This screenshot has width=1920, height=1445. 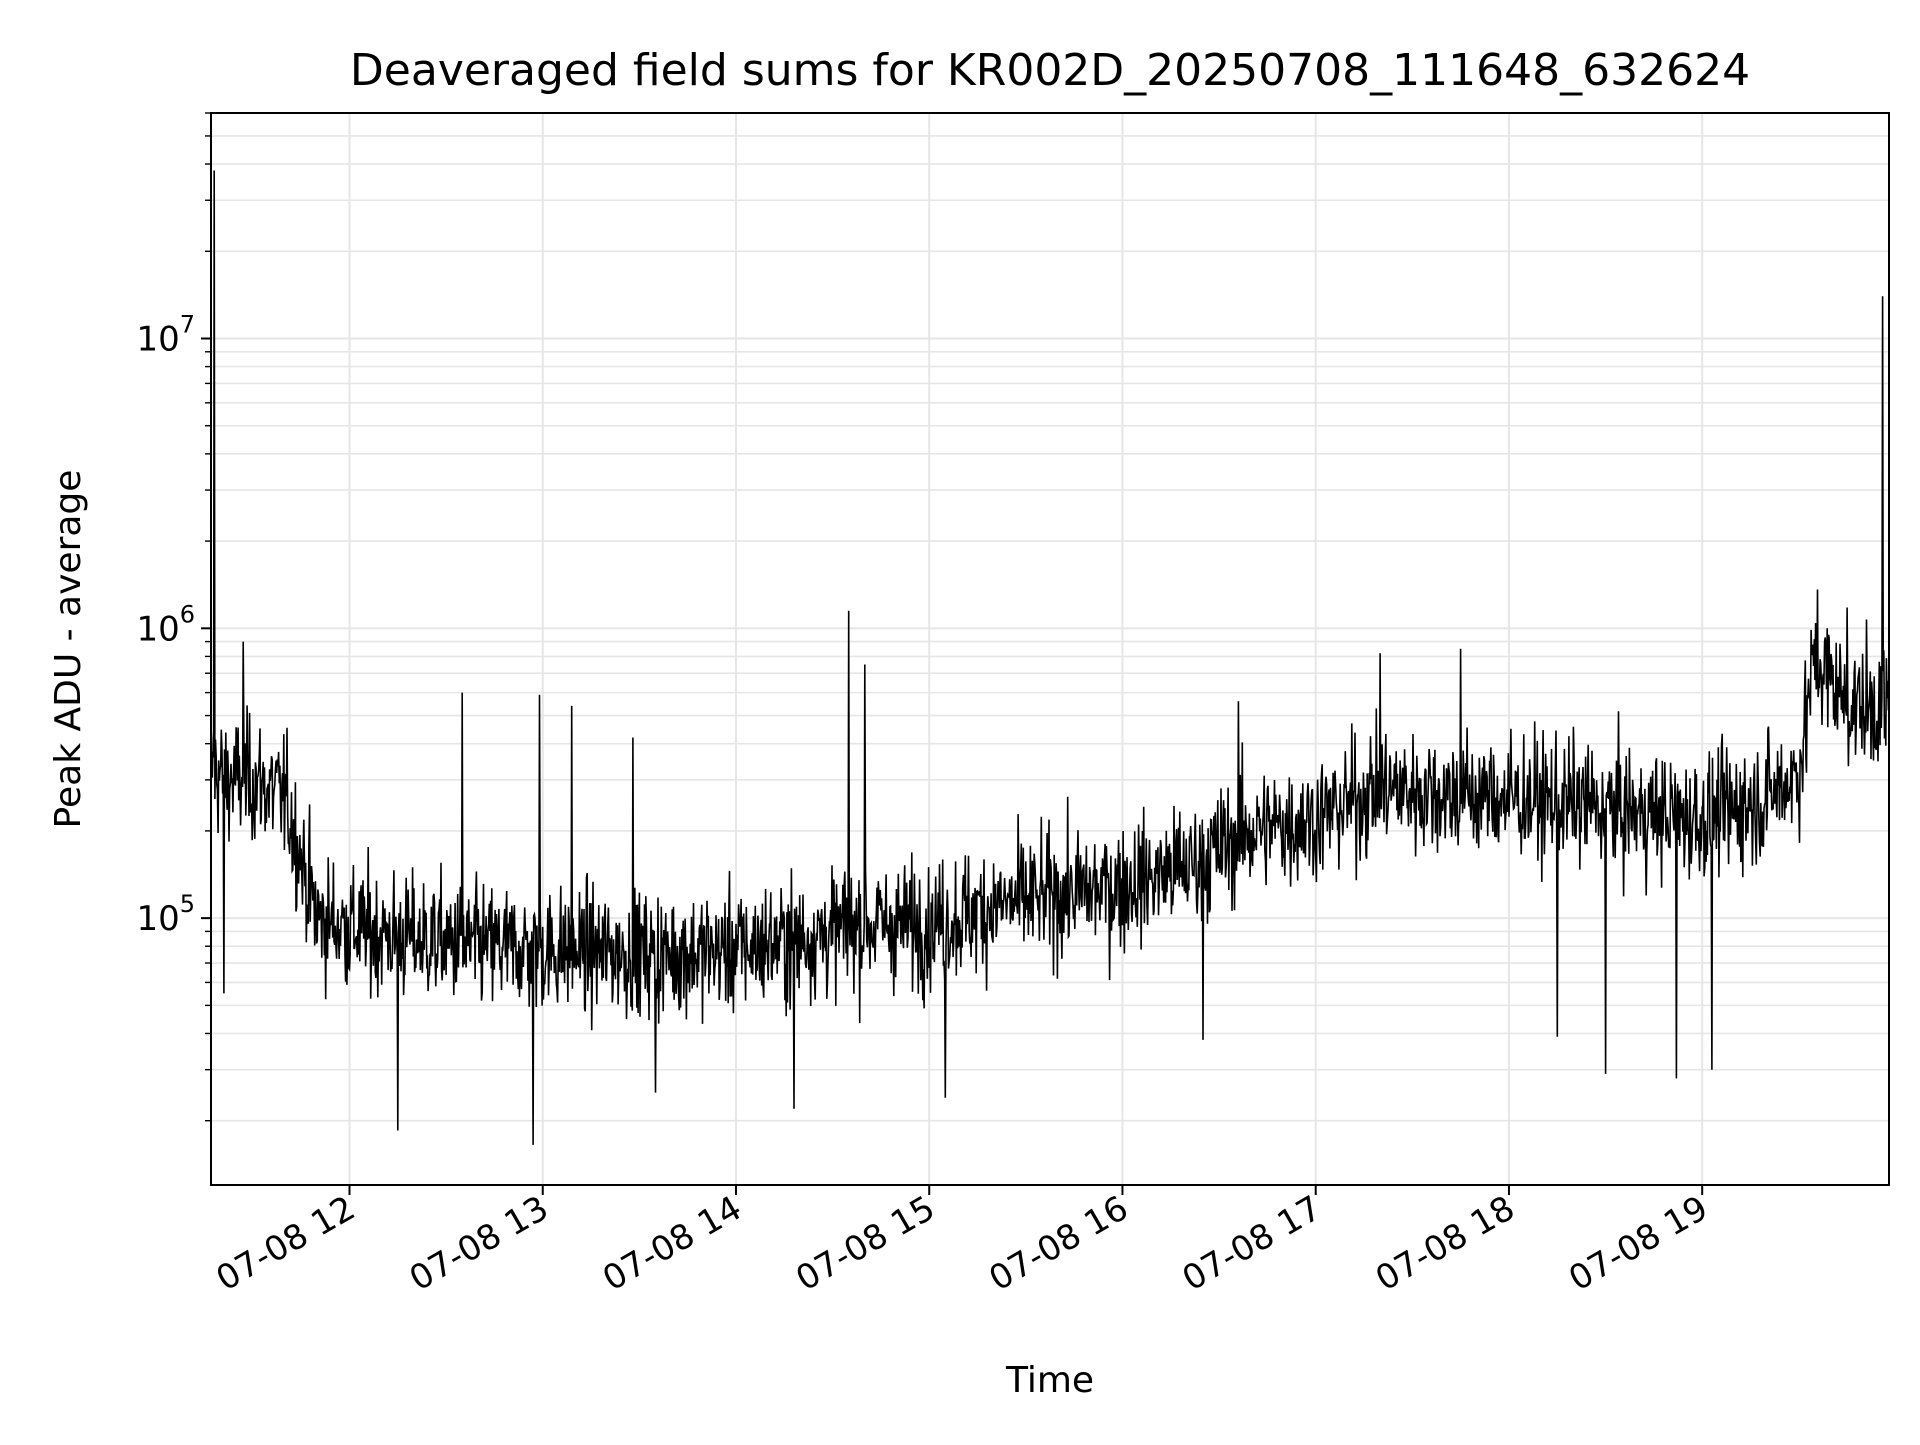 What do you see at coordinates (165, 335) in the screenshot?
I see `y-tick-label: 10⁷` at bounding box center [165, 335].